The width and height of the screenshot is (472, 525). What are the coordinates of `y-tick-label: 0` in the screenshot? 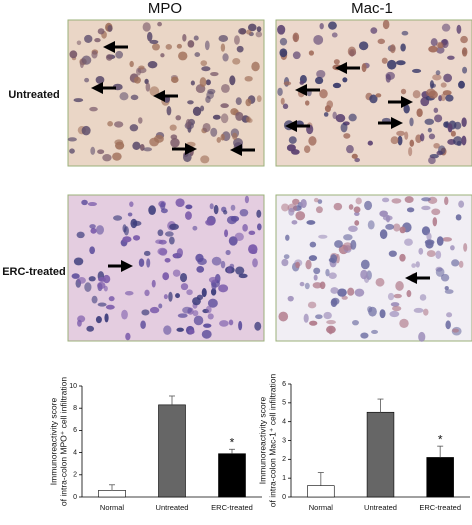 It's located at (75, 497).